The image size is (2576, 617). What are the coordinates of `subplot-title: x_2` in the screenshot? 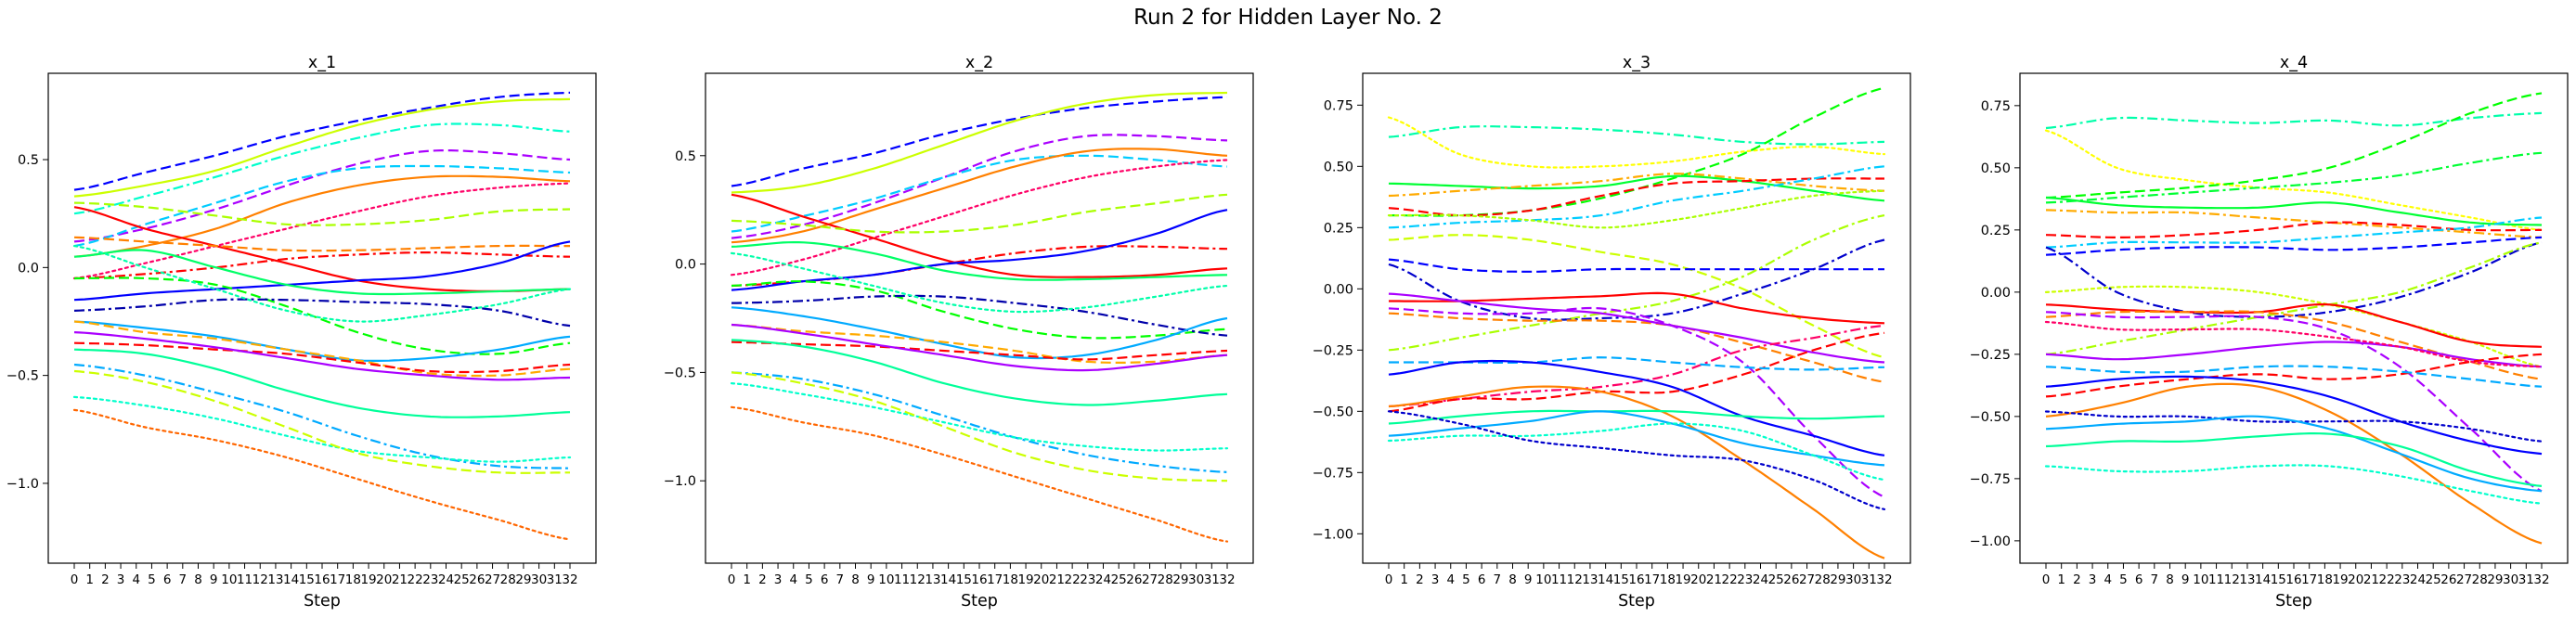 It's located at (979, 63).